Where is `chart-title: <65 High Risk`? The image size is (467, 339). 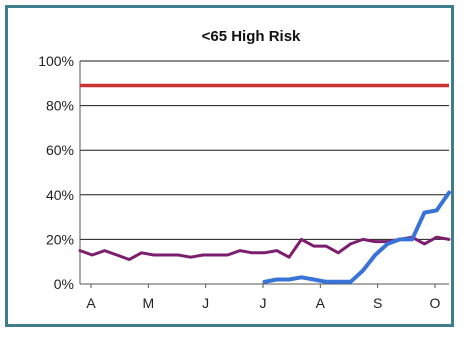
chart-title: <65 High Risk is located at coordinates (251, 36).